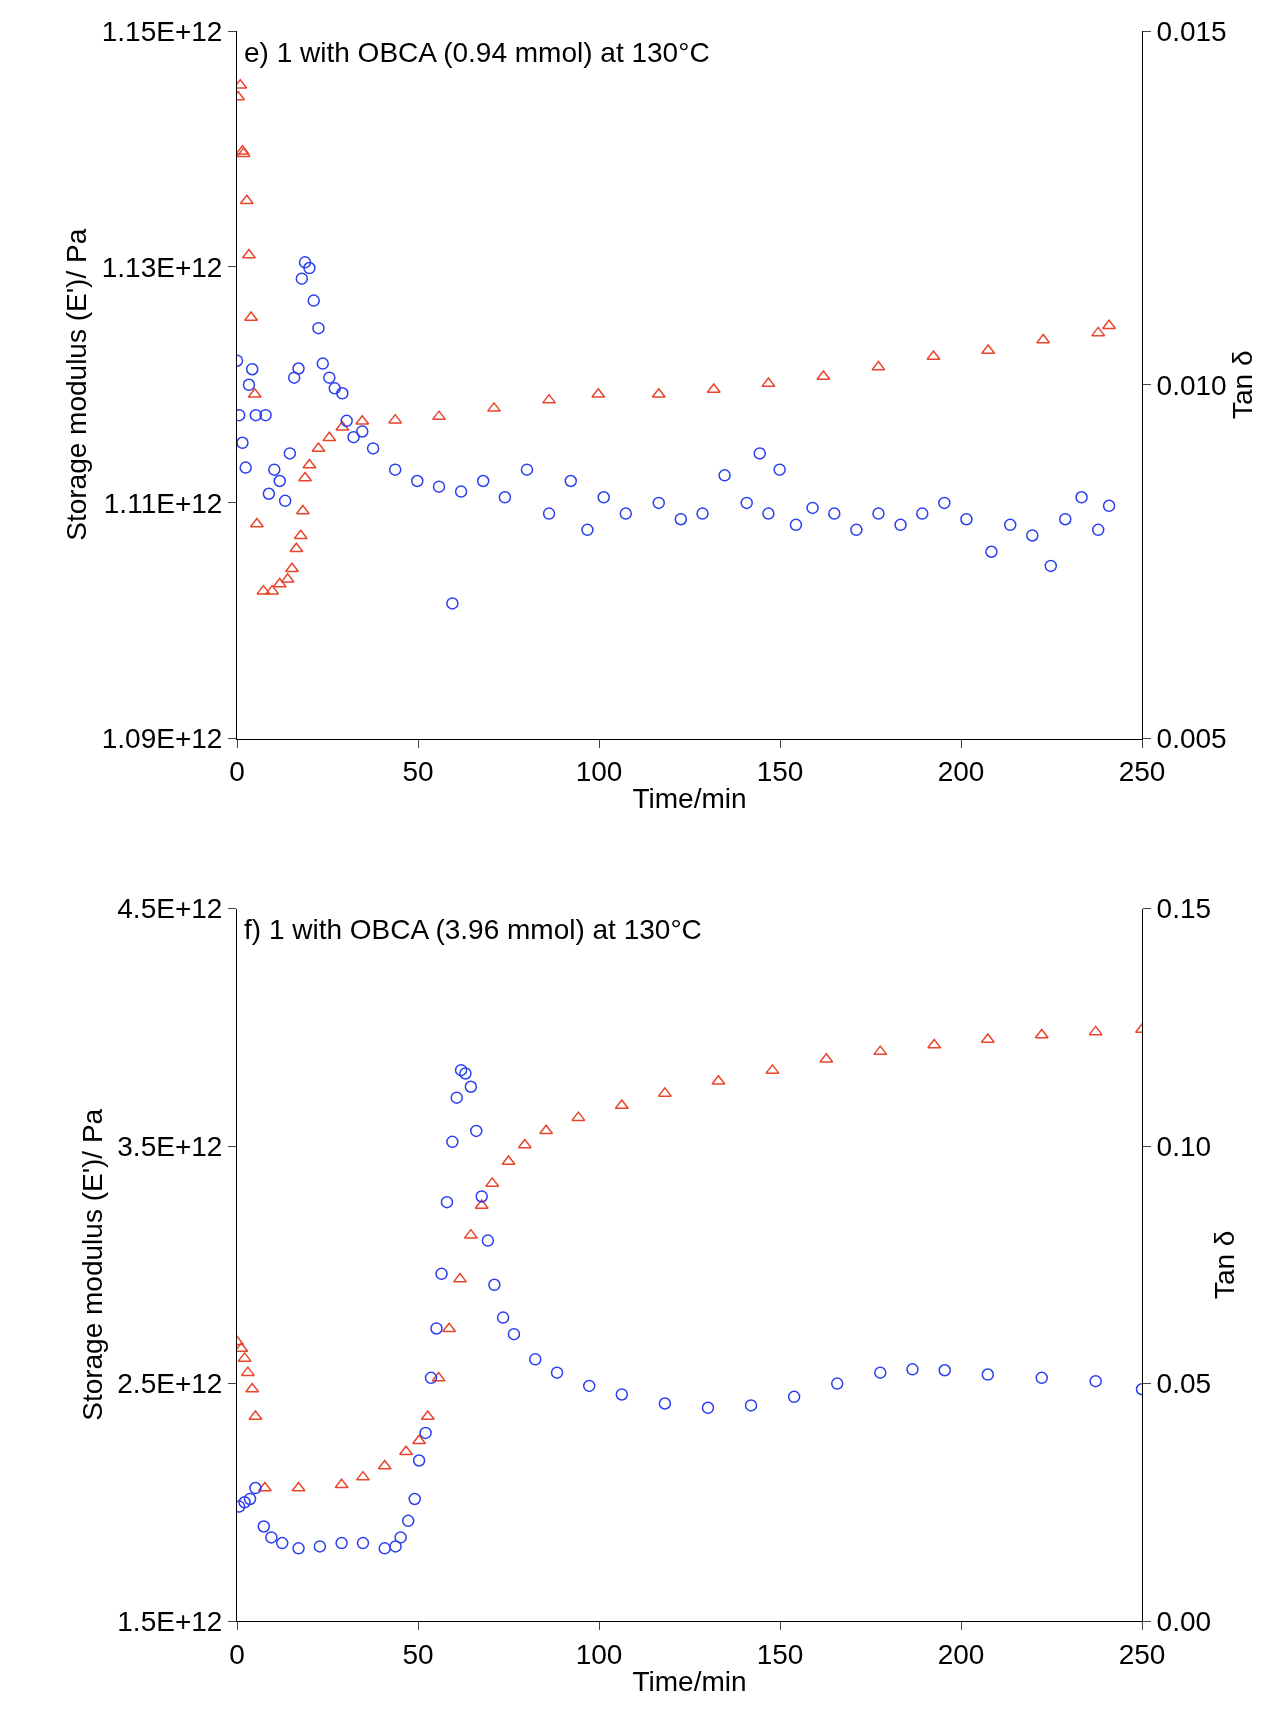 This screenshot has width=1284, height=1721. What do you see at coordinates (780, 1654) in the screenshot?
I see `x-tick-label: 150` at bounding box center [780, 1654].